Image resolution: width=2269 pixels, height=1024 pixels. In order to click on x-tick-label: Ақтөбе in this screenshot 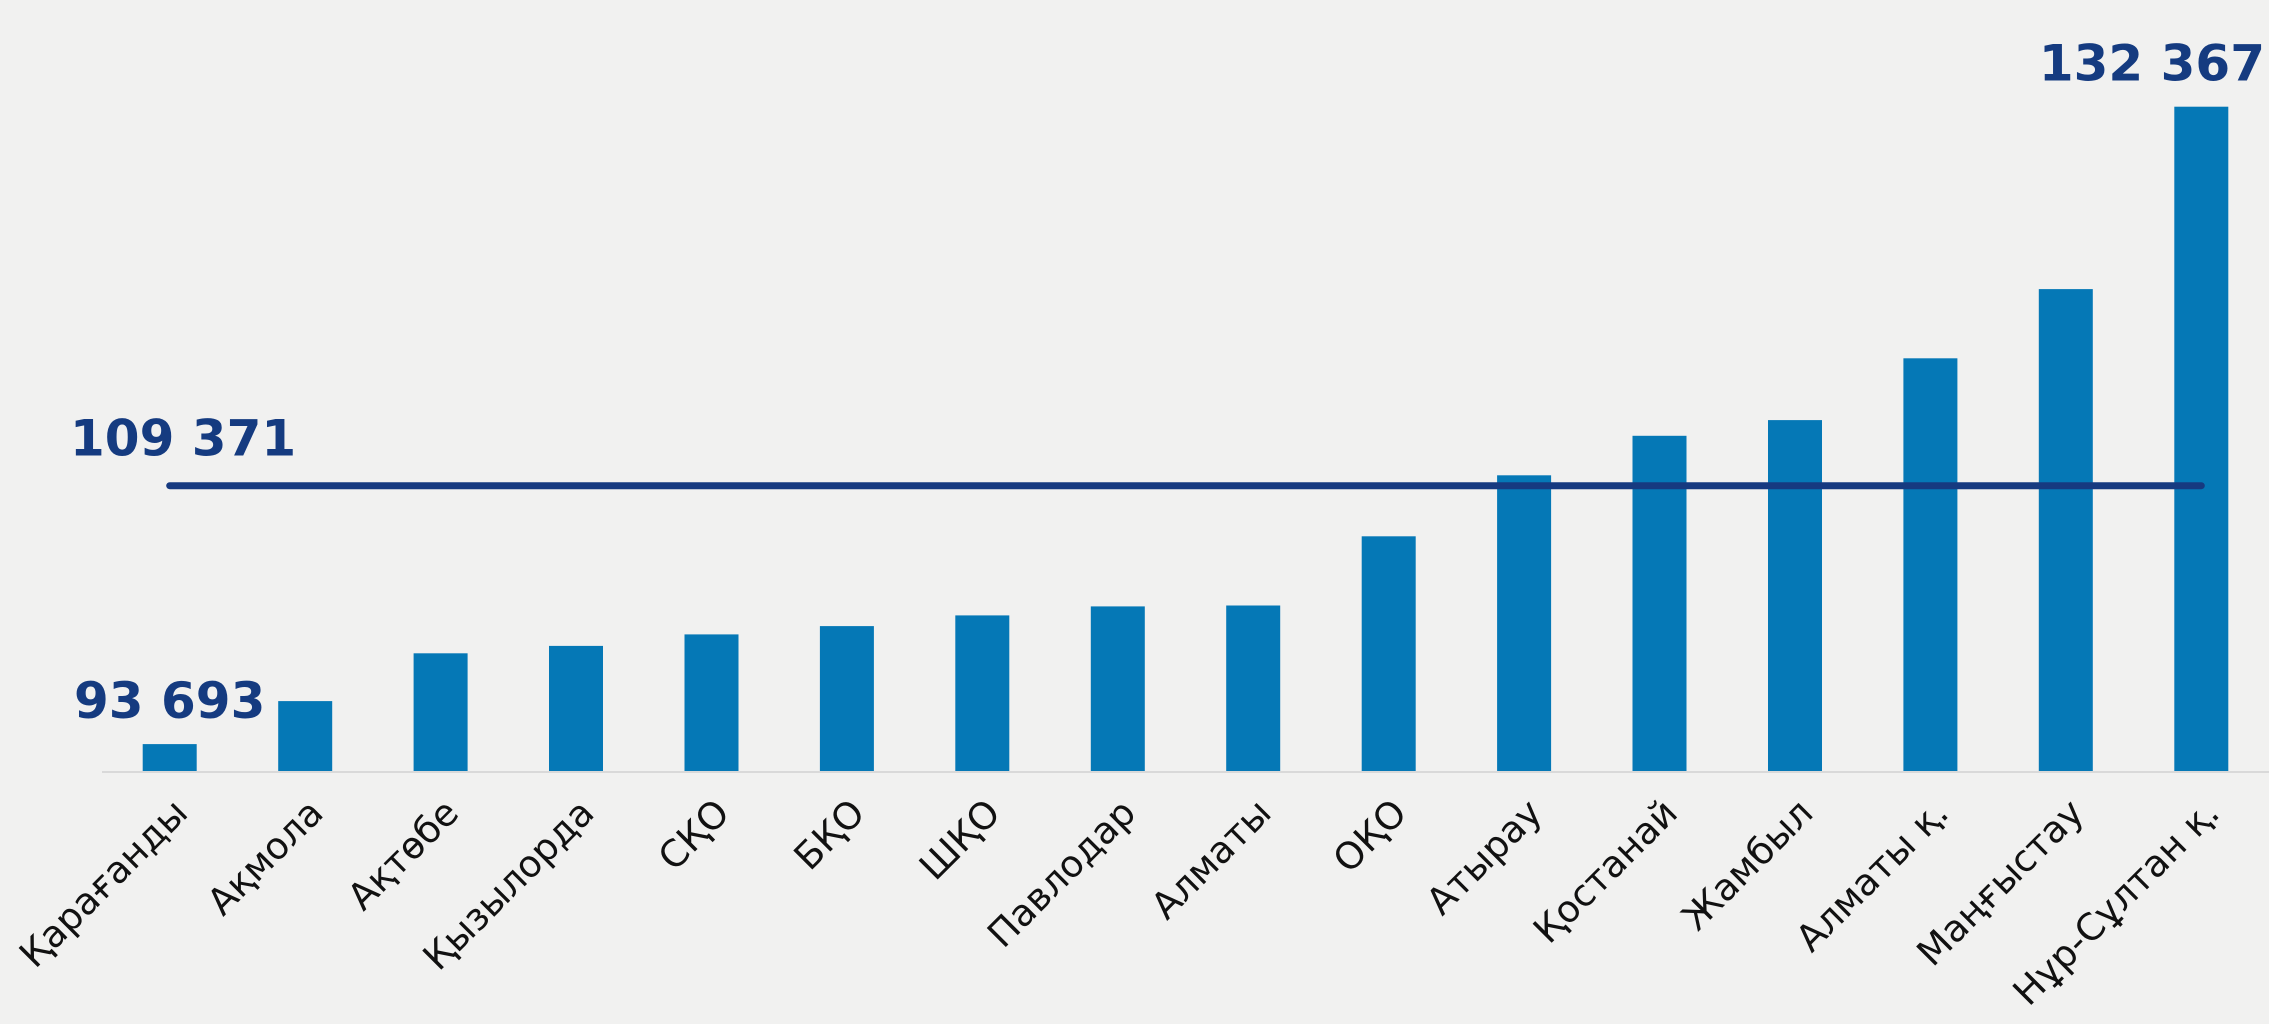, I will do `click(403, 855)`.